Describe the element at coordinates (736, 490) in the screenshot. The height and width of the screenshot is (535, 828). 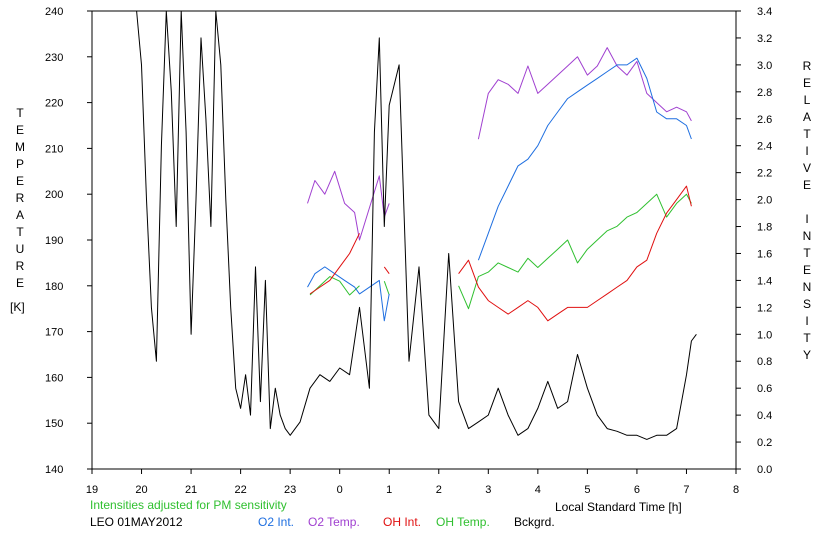
I see `x-tick-label: 8` at that location.